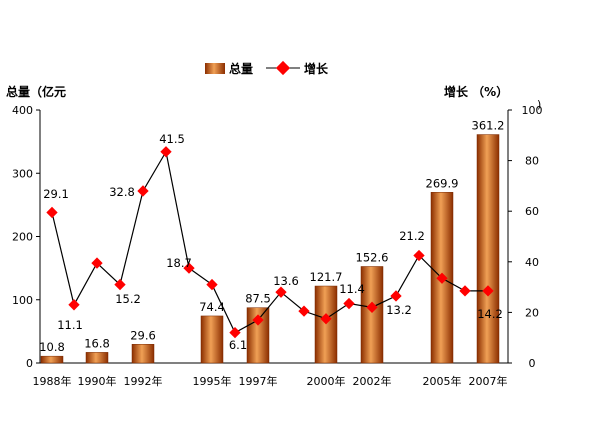 The width and height of the screenshot is (600, 438). I want to click on x-tick-label: 1997年, so click(258, 381).